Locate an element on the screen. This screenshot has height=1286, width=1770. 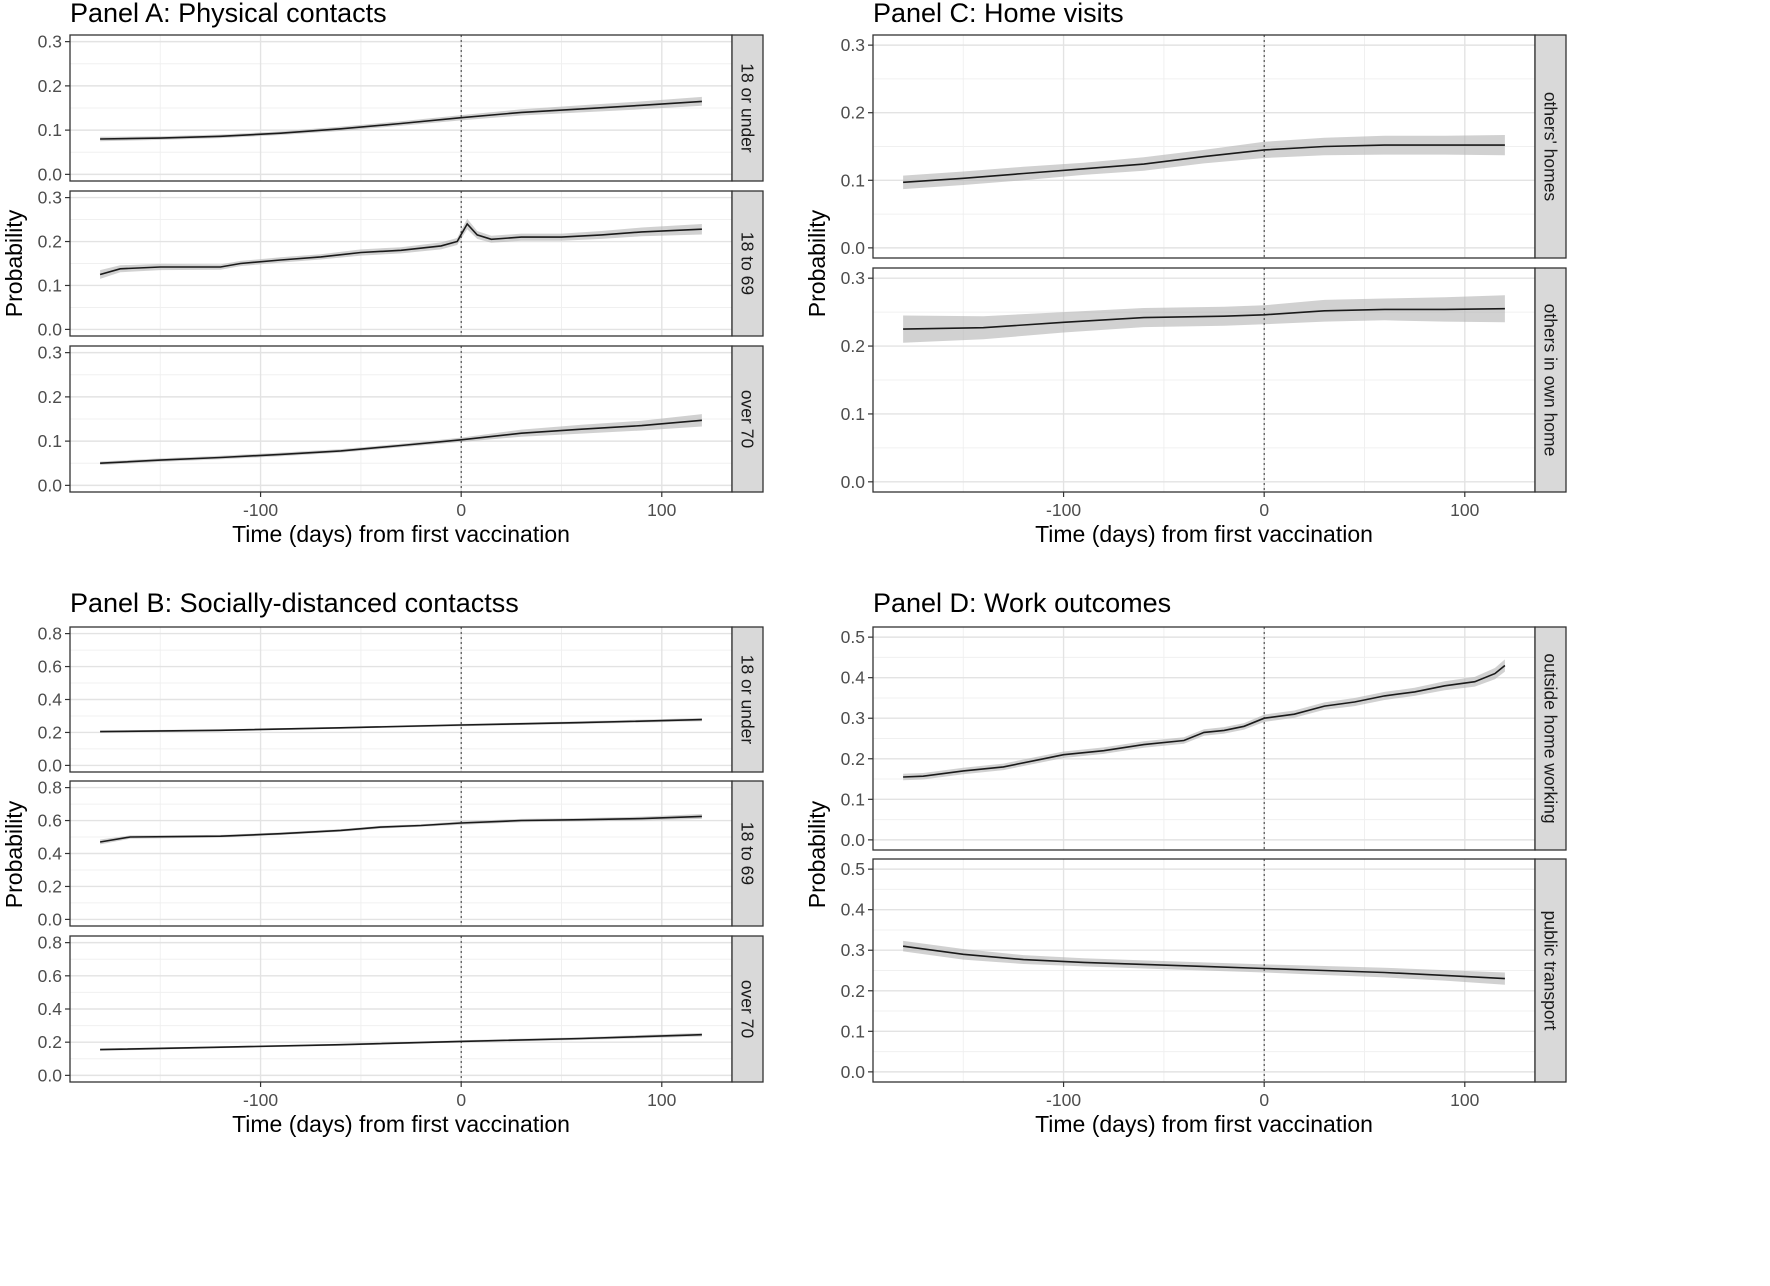
facet: over 70 0.0 0.1 0.2 0.3 -100 0 100 is located at coordinates (401, 431).